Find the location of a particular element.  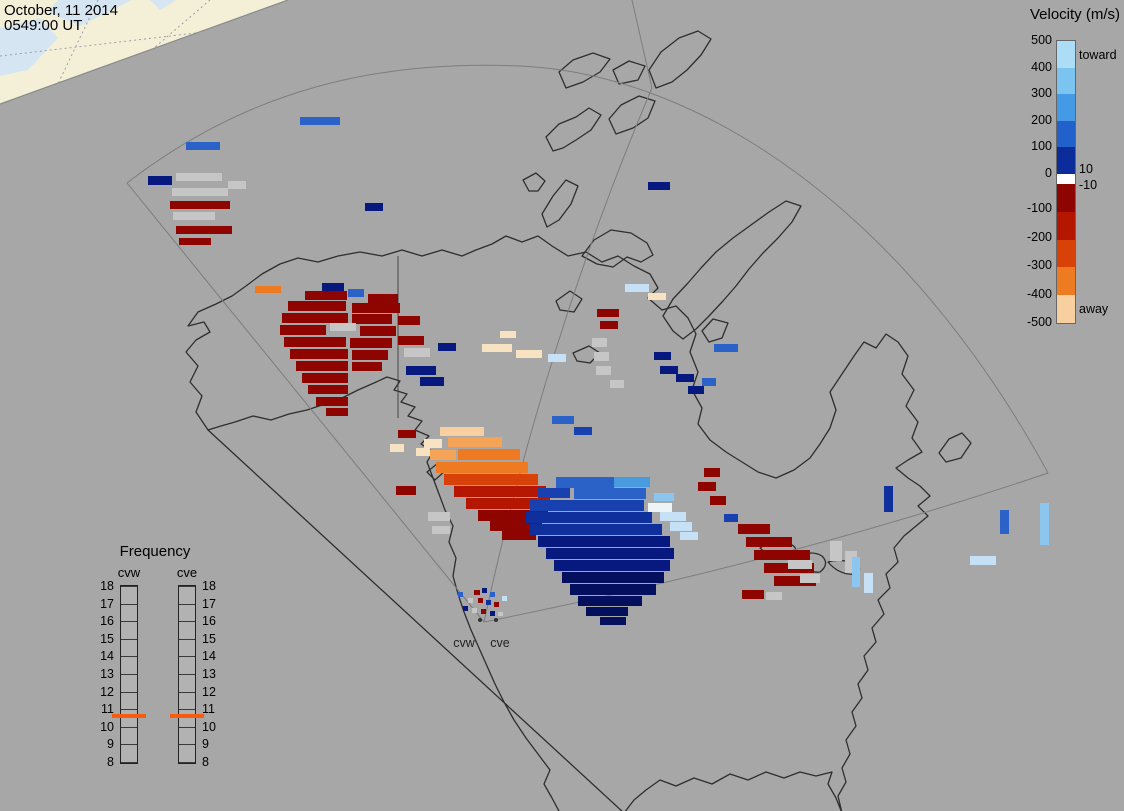

frequency-tick-label: 16 is located at coordinates (107, 621).